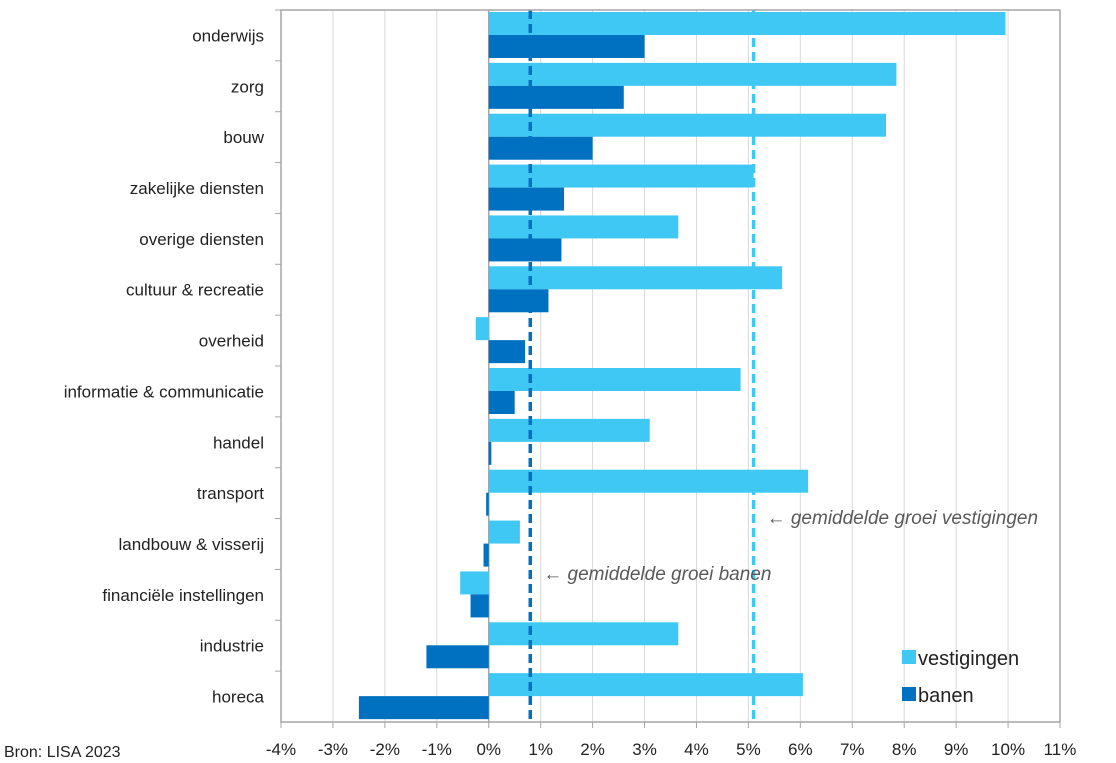 Image resolution: width=1116 pixels, height=763 pixels. What do you see at coordinates (191, 544) in the screenshot?
I see `category-label: landbouw & visserij` at bounding box center [191, 544].